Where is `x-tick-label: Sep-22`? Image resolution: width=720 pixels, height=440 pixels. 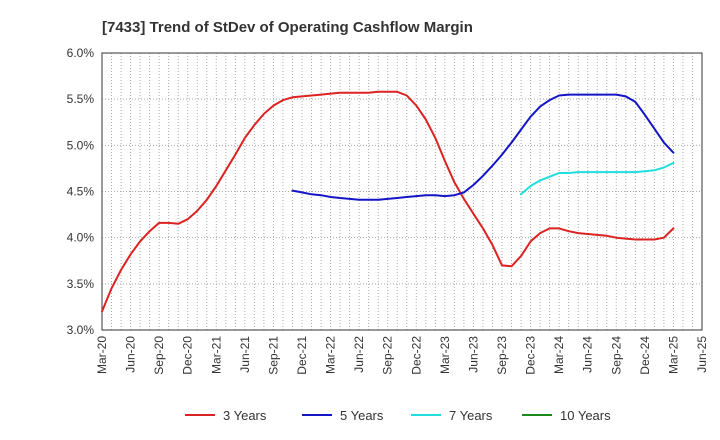 x-tick-label: Sep-22 is located at coordinates (388, 355).